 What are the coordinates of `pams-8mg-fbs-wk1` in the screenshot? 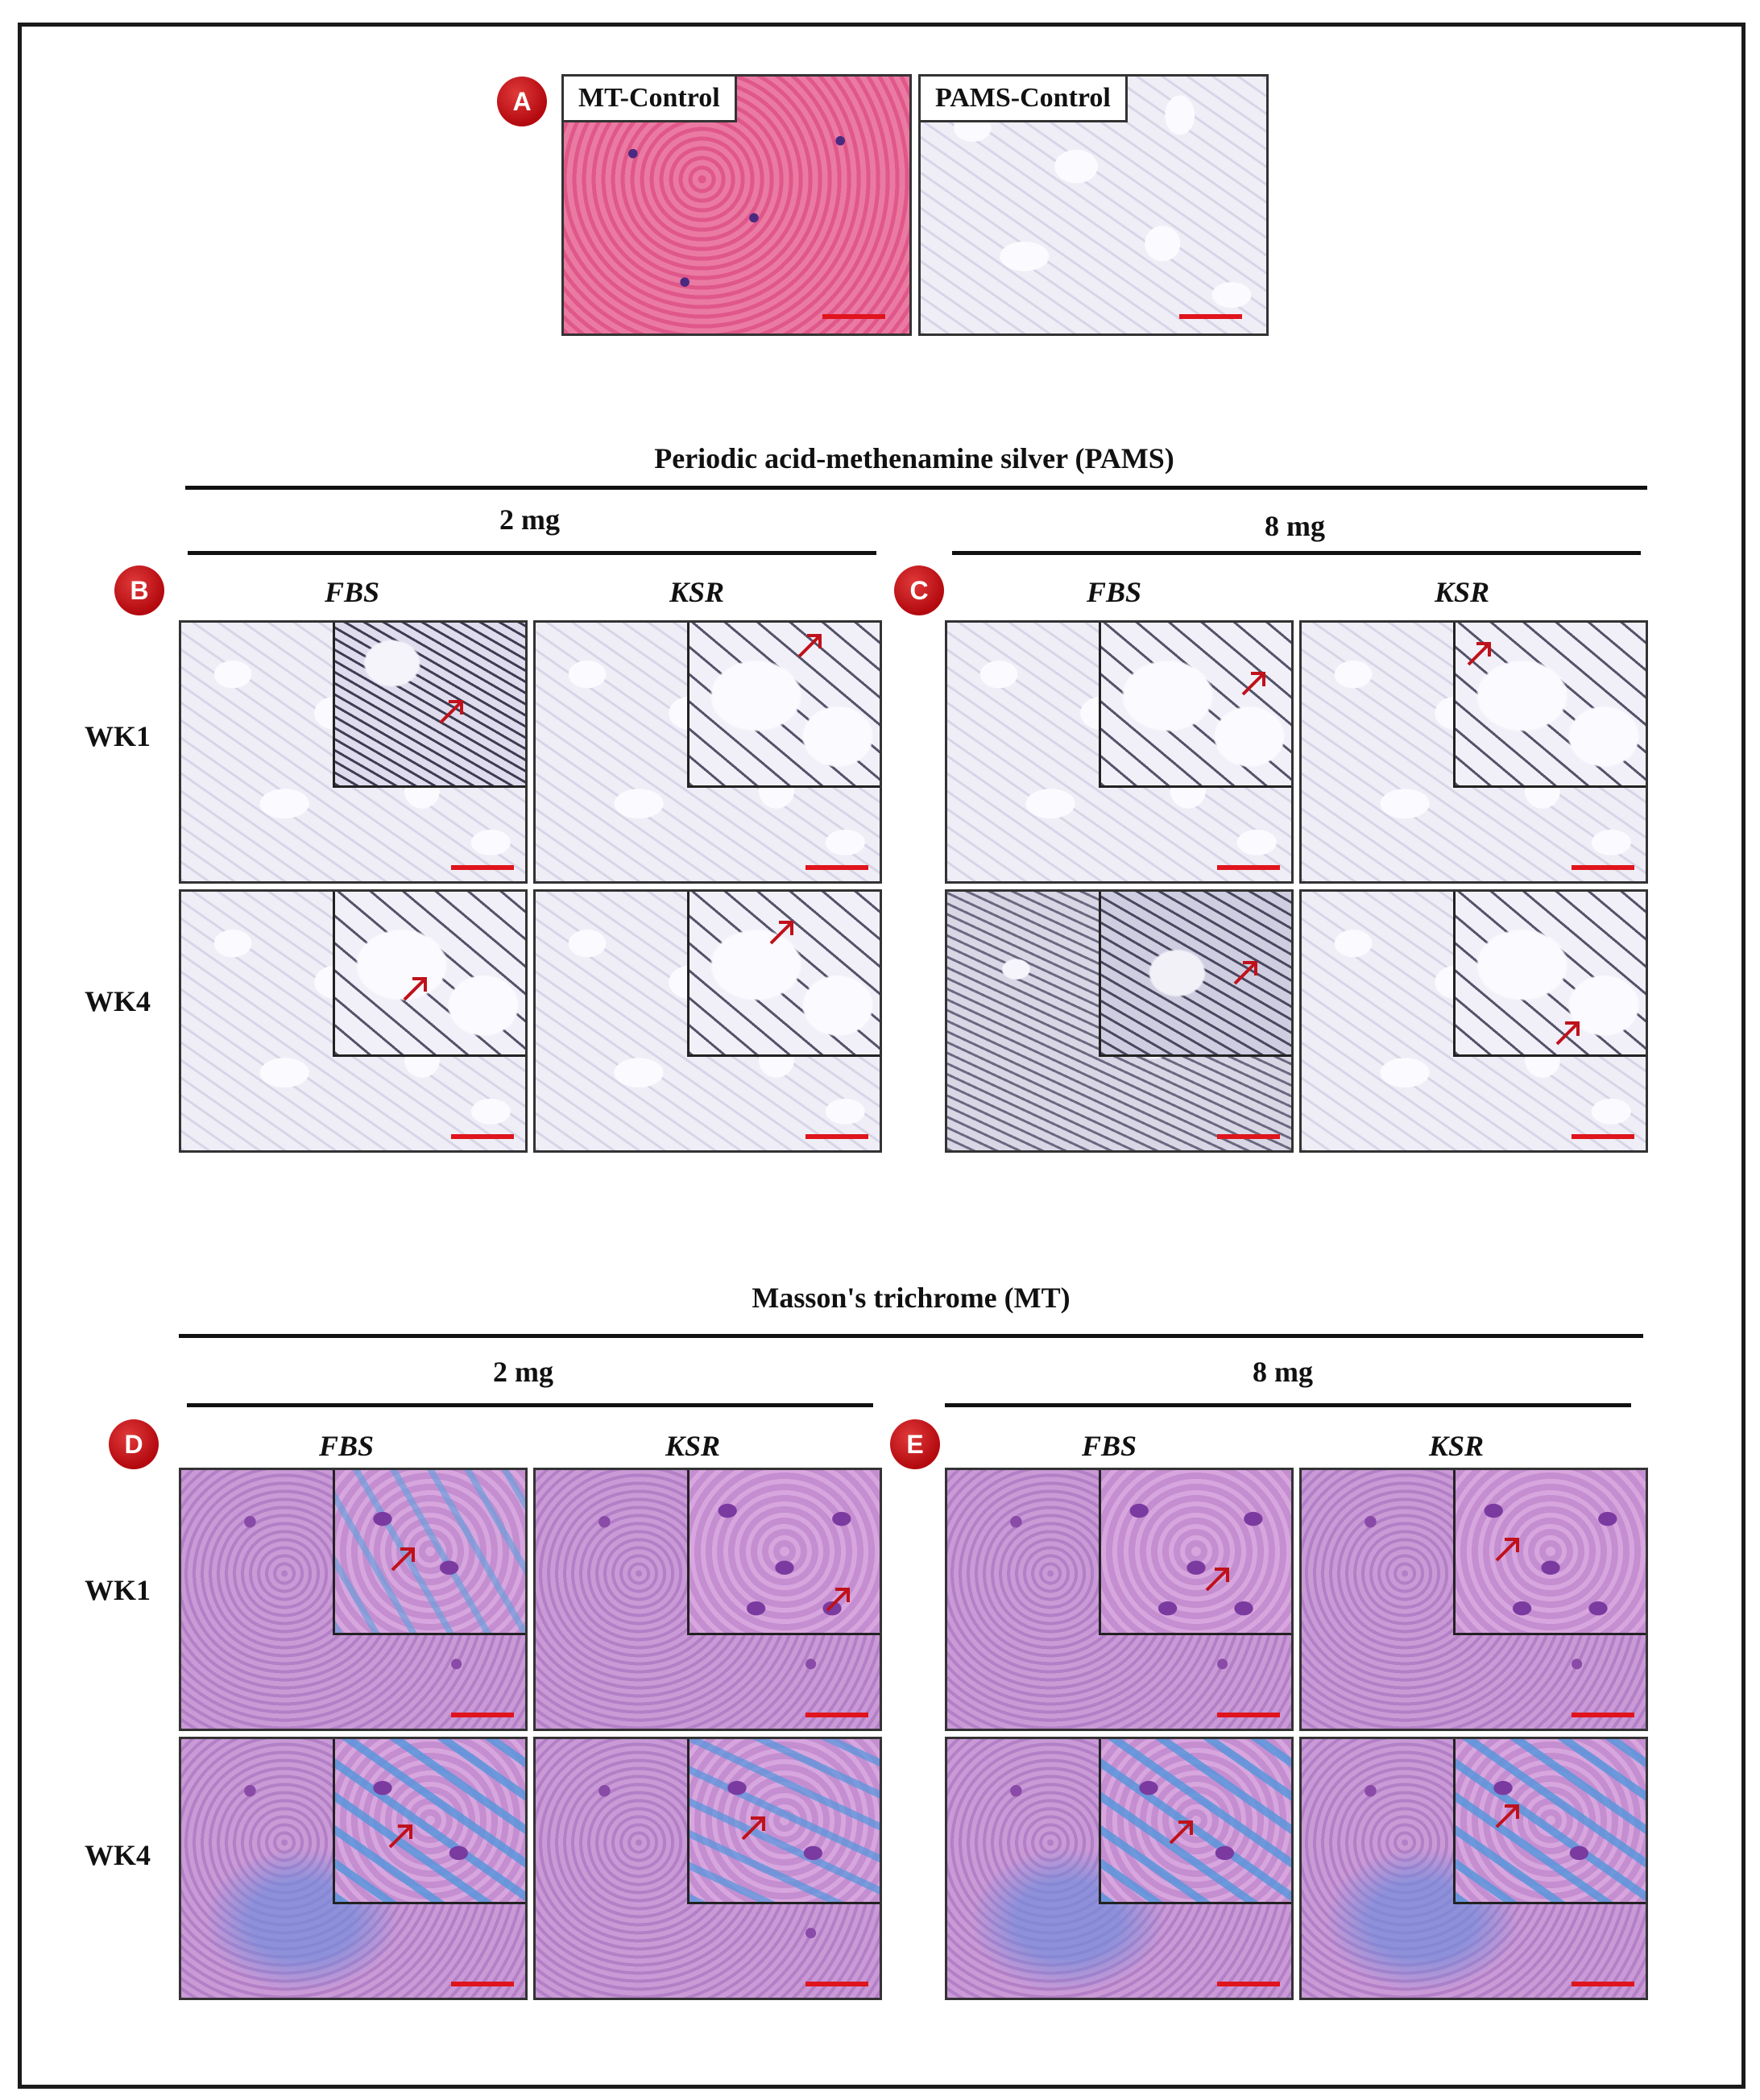 It's located at (1119, 752).